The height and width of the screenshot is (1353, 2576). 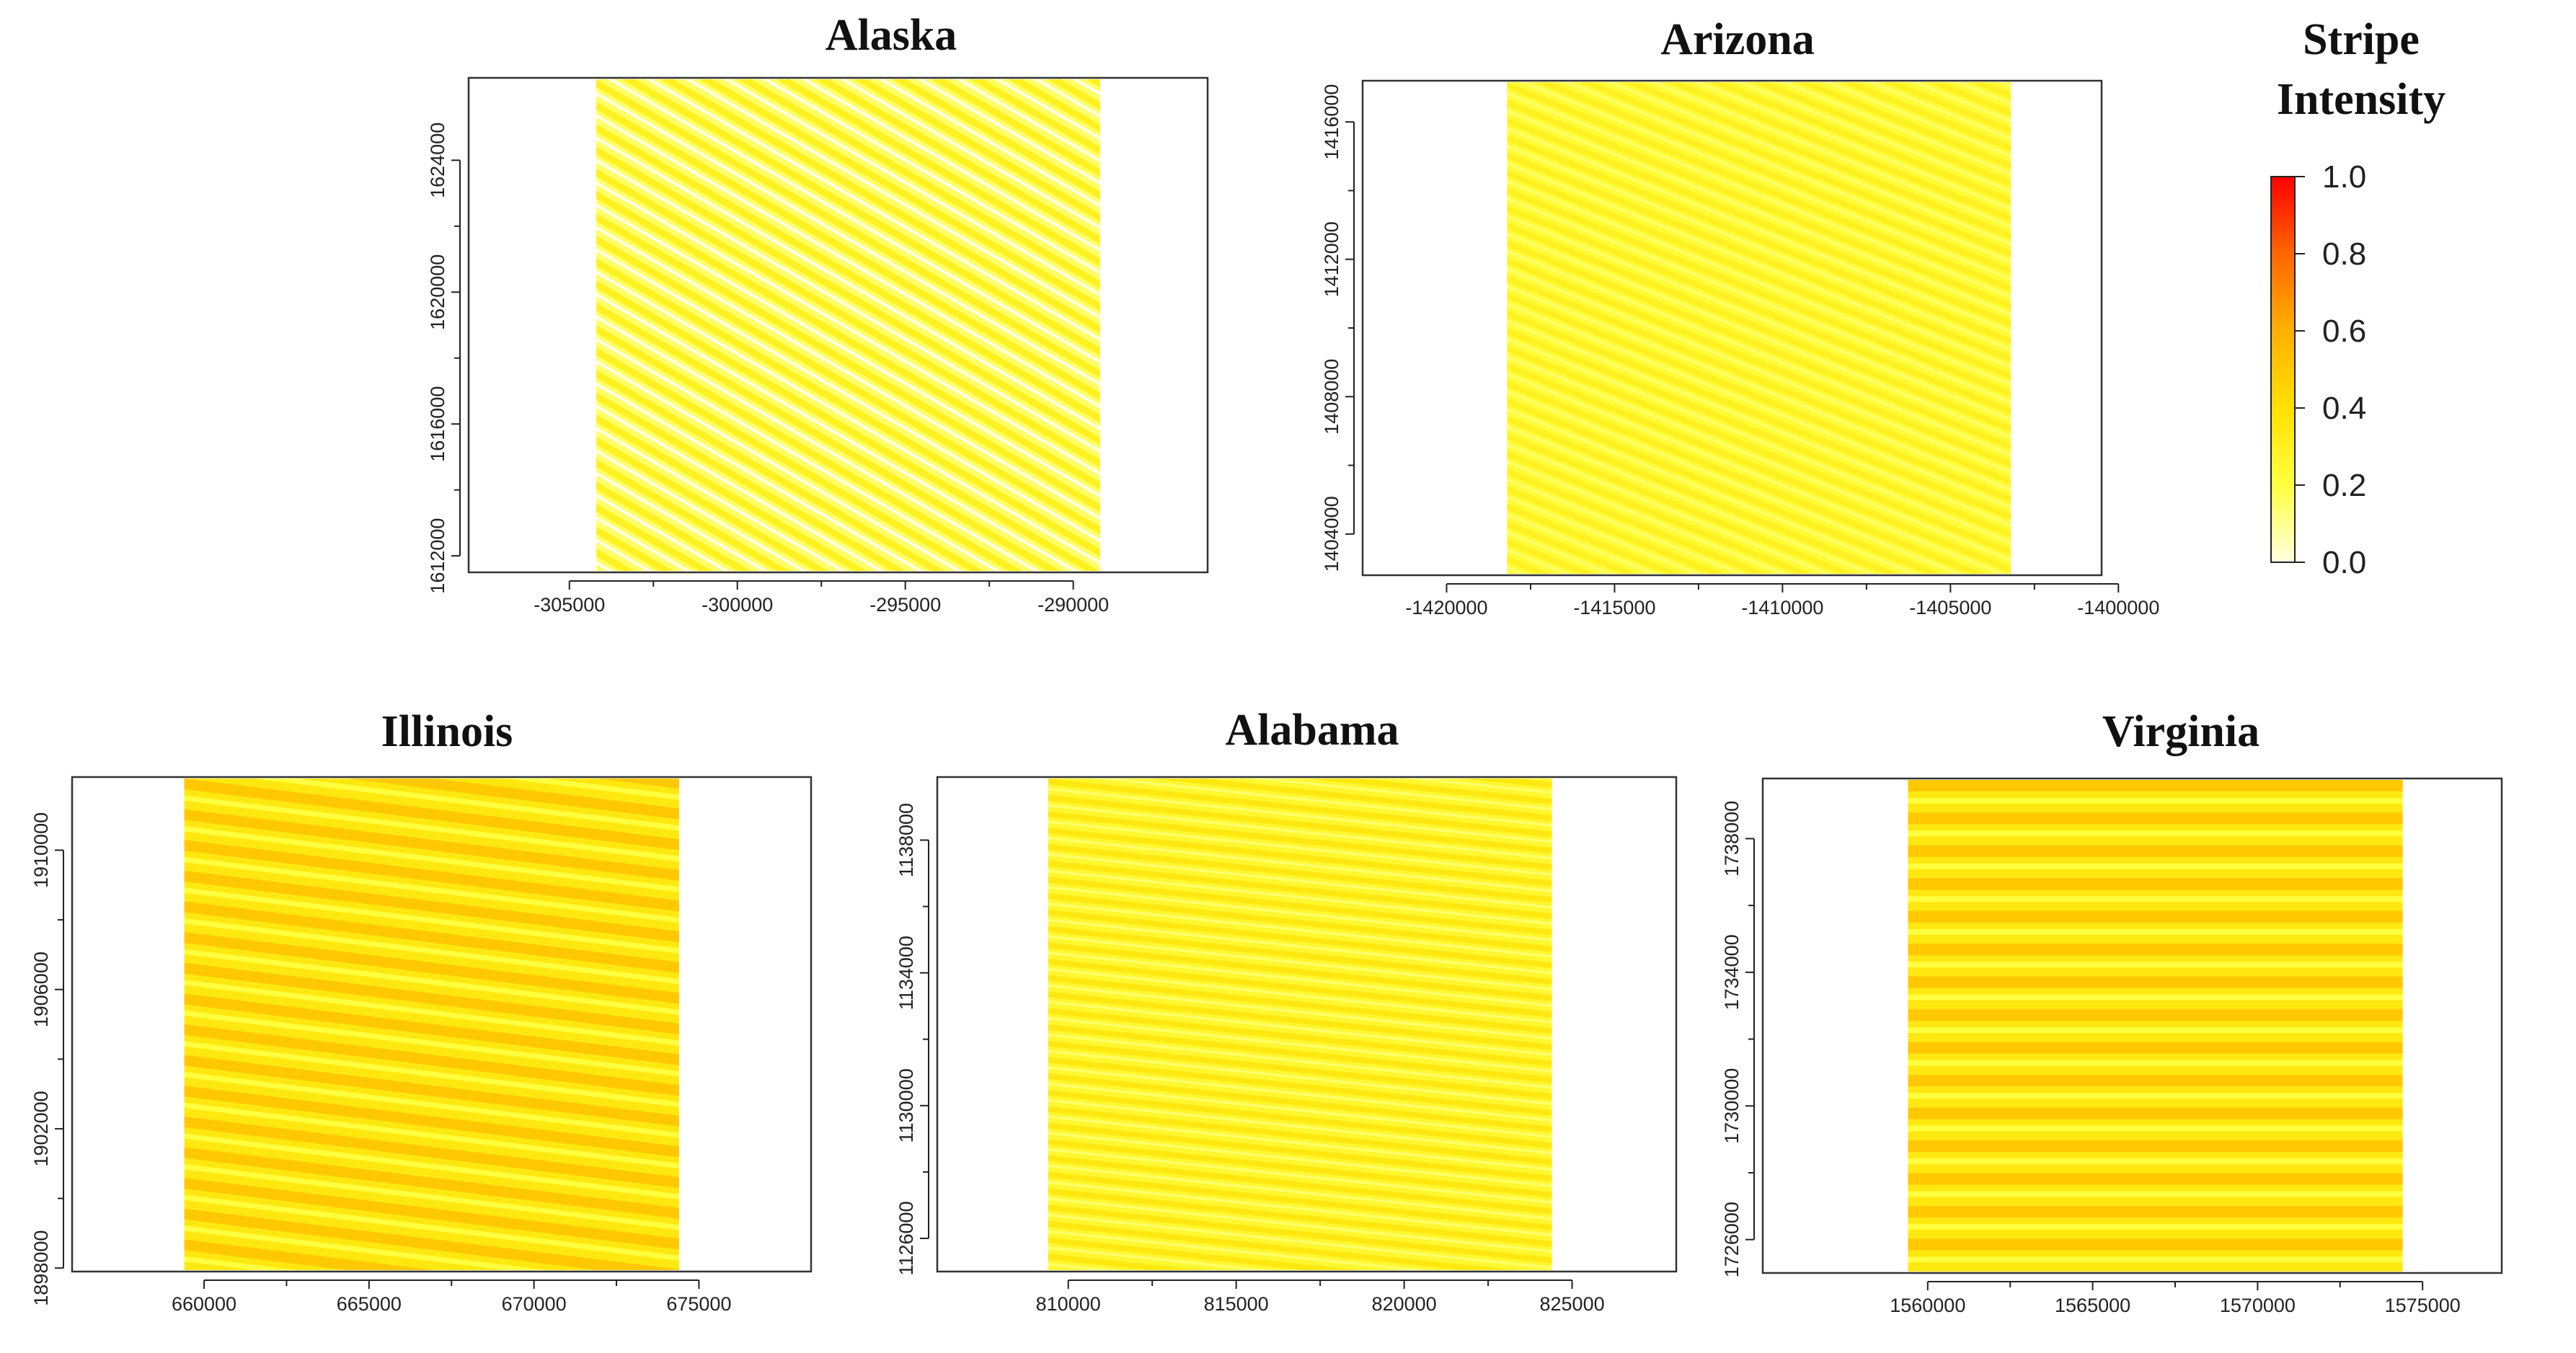 I want to click on panel-title-virginia: Virginia, so click(x=2180, y=731).